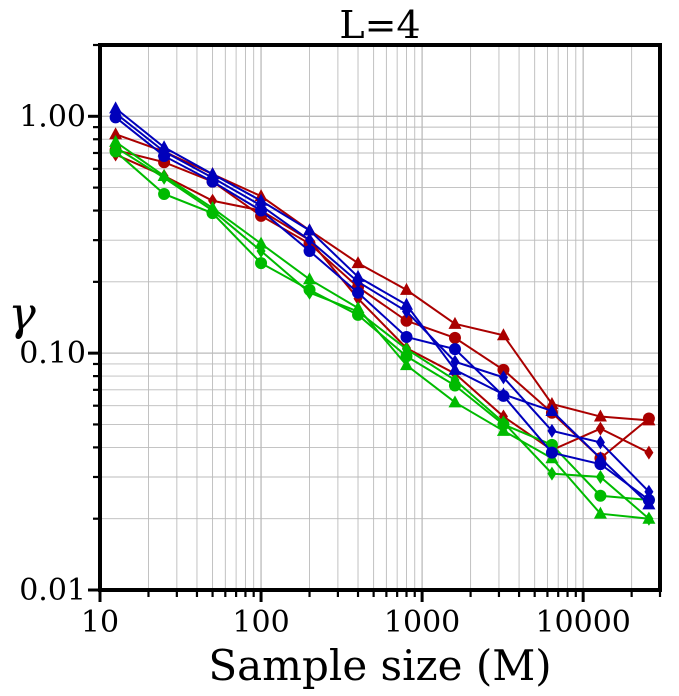 Image resolution: width=679 pixels, height=696 pixels. What do you see at coordinates (379, 25) in the screenshot?
I see `chart-title: L=4` at bounding box center [379, 25].